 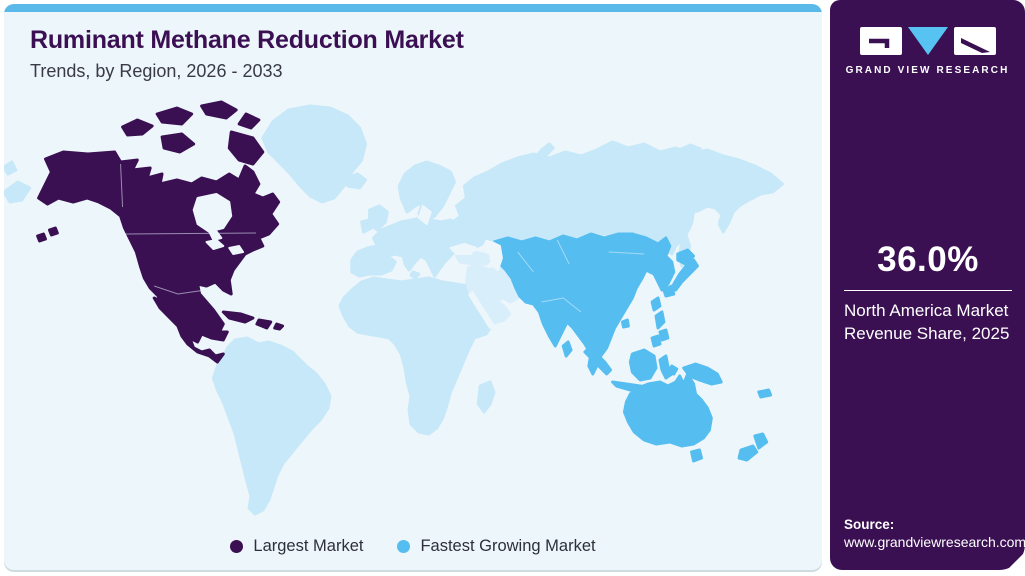 I want to click on stat-divider, so click(x=928, y=290).